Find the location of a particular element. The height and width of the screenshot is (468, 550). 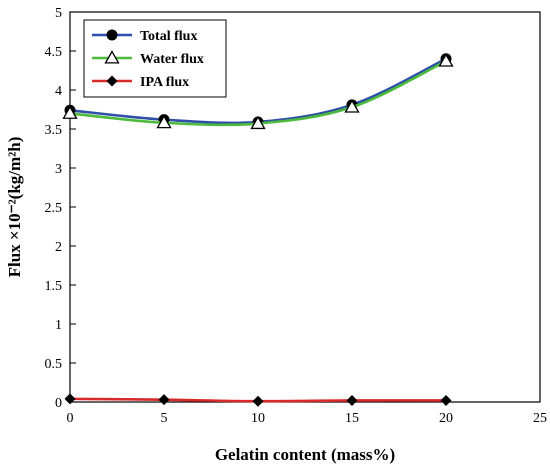

x-tick-label: 5 is located at coordinates (164, 418).